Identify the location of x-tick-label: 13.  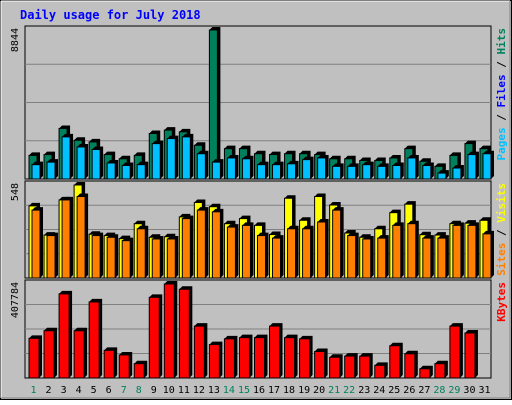
(214, 390).